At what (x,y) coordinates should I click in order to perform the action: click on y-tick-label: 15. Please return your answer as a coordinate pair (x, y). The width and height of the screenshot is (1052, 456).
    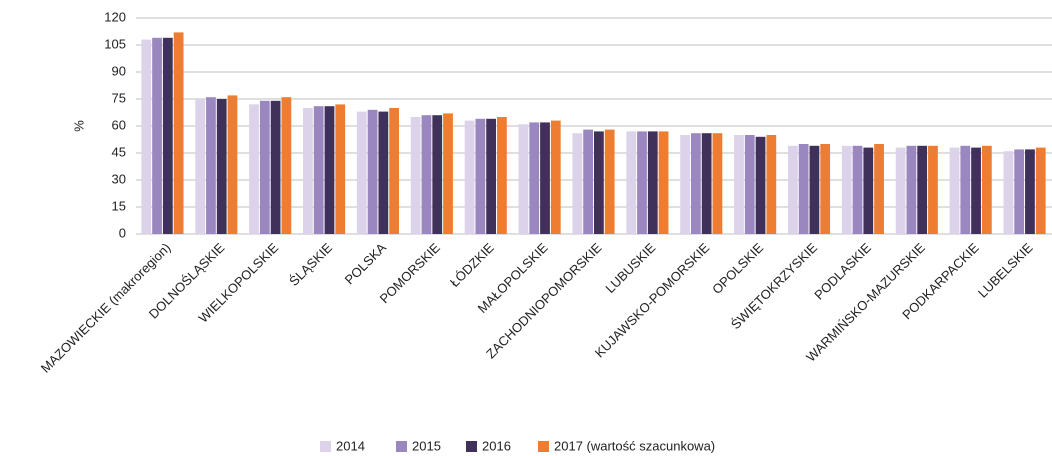
    Looking at the image, I should click on (119, 205).